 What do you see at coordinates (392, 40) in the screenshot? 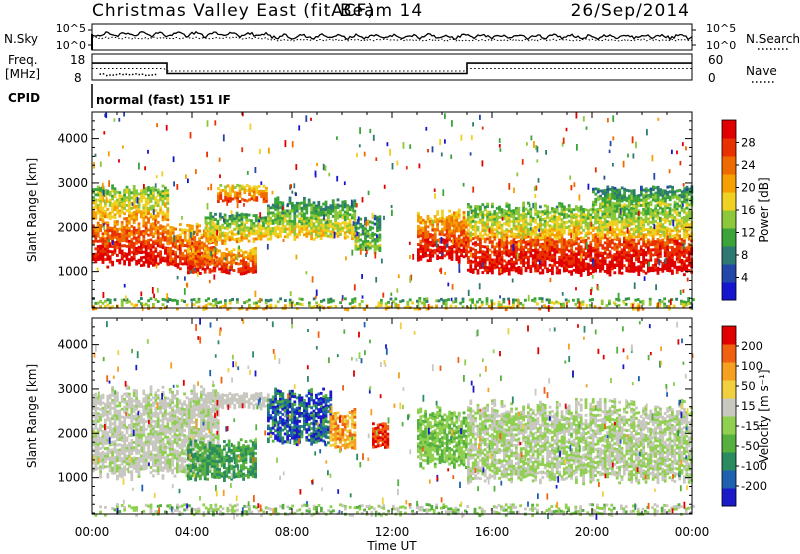
I see `noise-lines` at bounding box center [392, 40].